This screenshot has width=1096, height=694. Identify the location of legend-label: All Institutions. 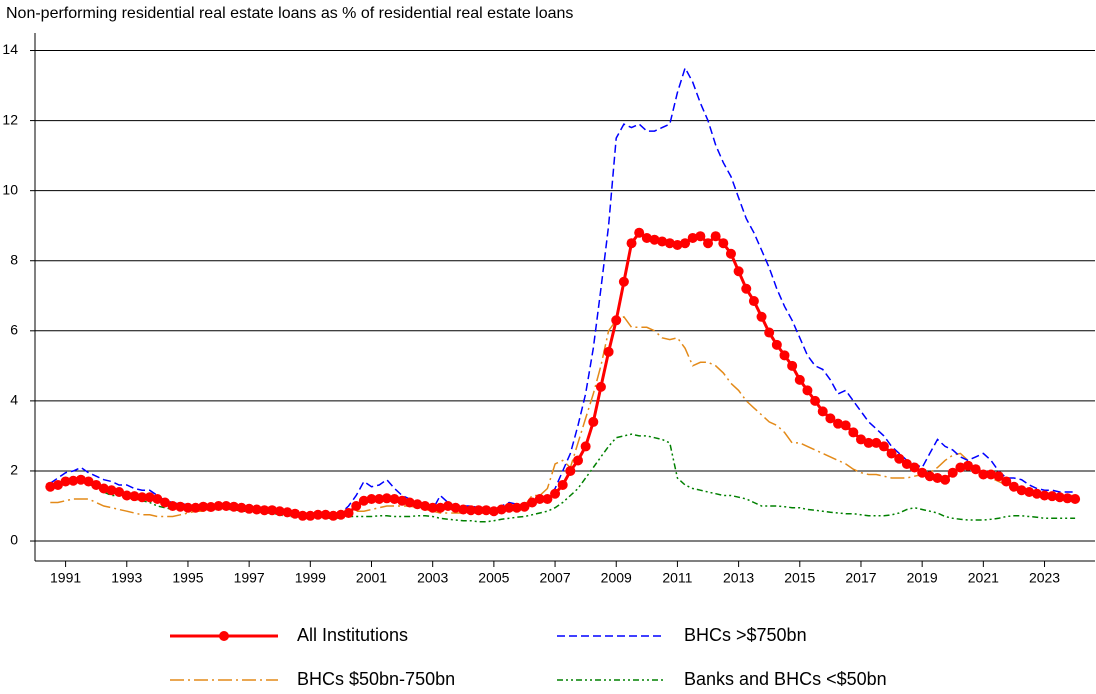
(352, 635).